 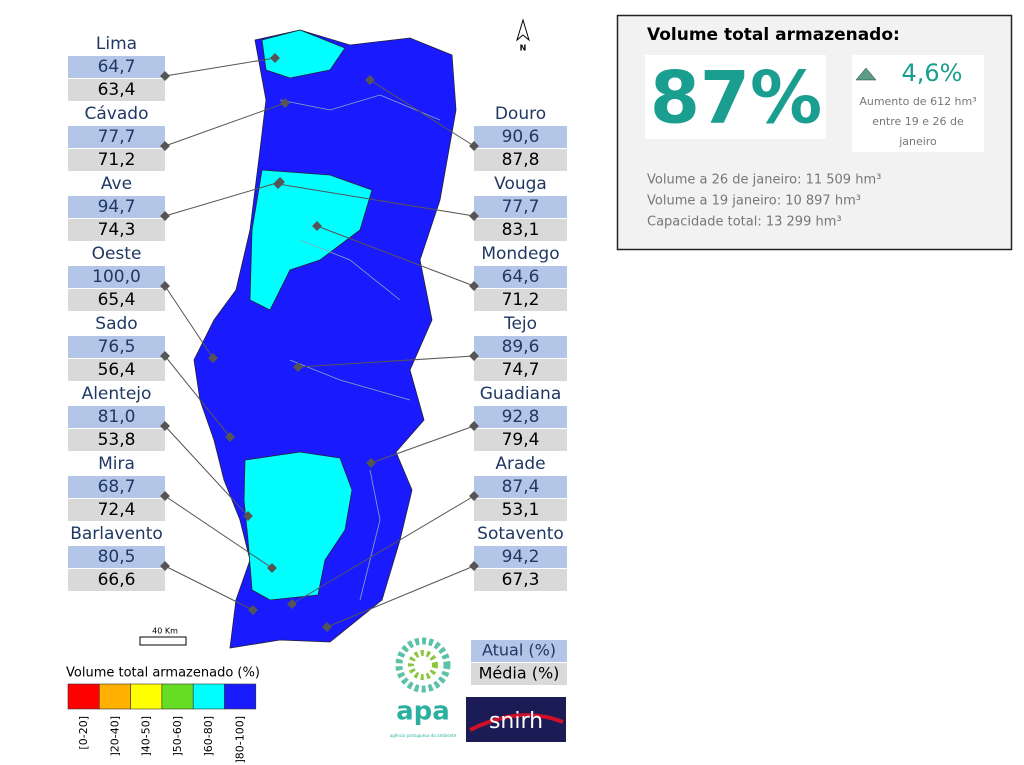 I want to click on basin-vouga-mondego, so click(x=311, y=240).